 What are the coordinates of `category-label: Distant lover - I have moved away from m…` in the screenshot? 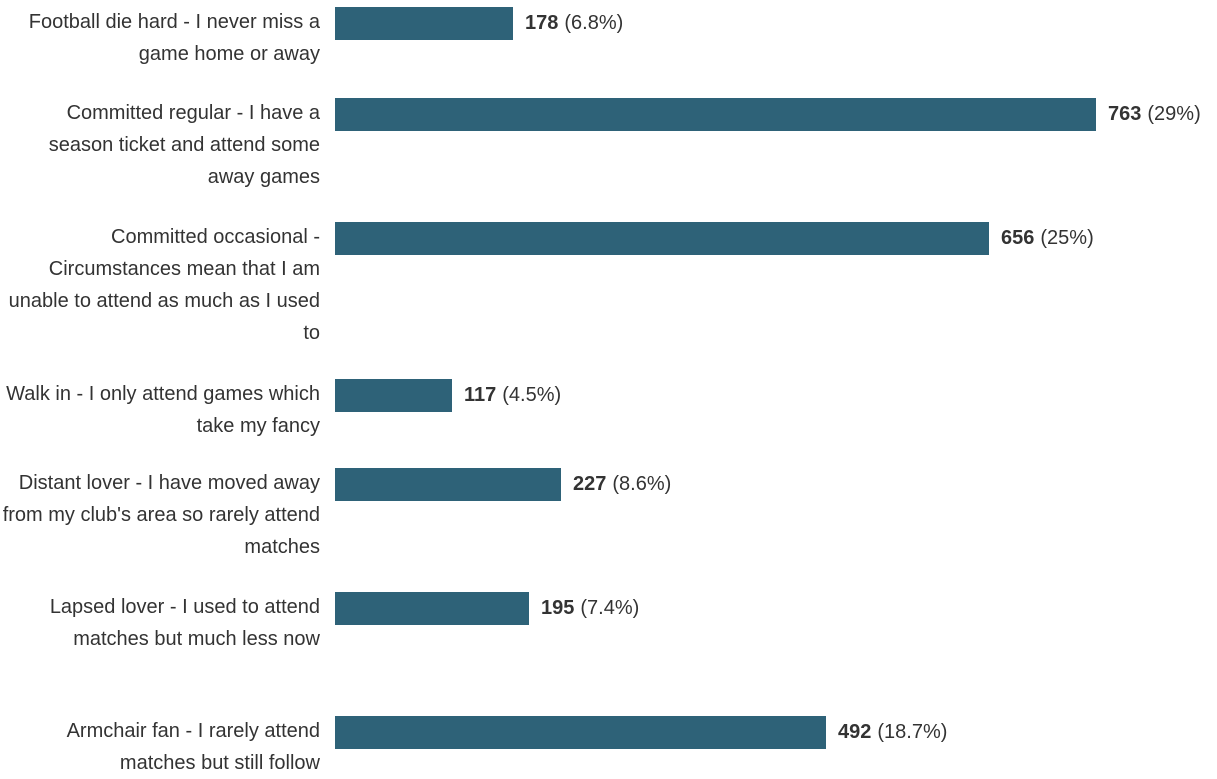 It's located at (161, 515).